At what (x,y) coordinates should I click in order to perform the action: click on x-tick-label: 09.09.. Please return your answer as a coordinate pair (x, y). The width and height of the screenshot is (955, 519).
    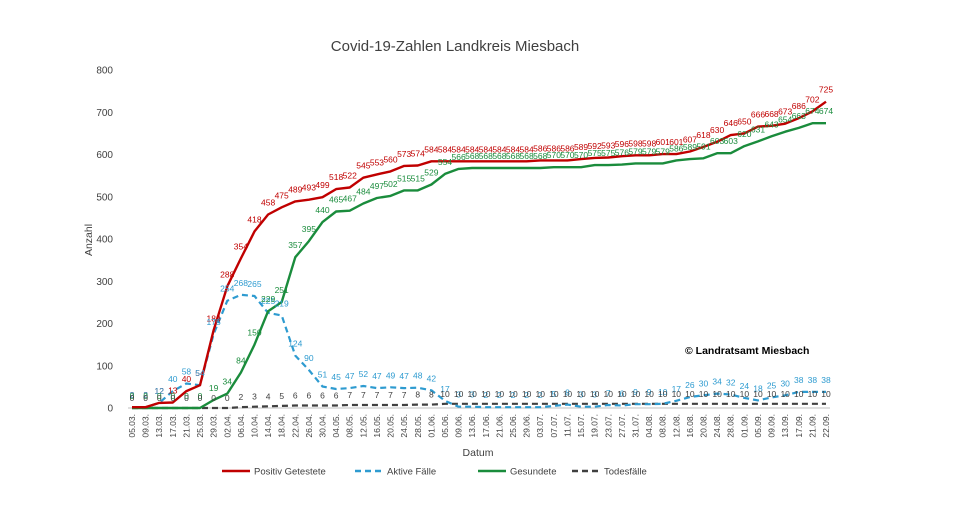
    Looking at the image, I should click on (772, 426).